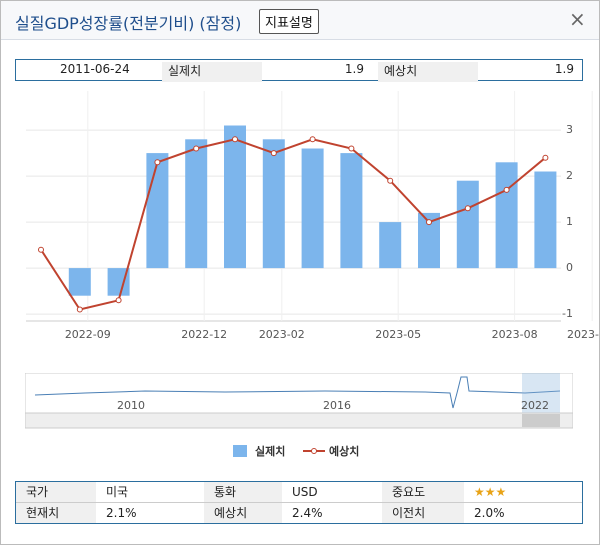  I want to click on table-value: 미국, so click(117, 492).